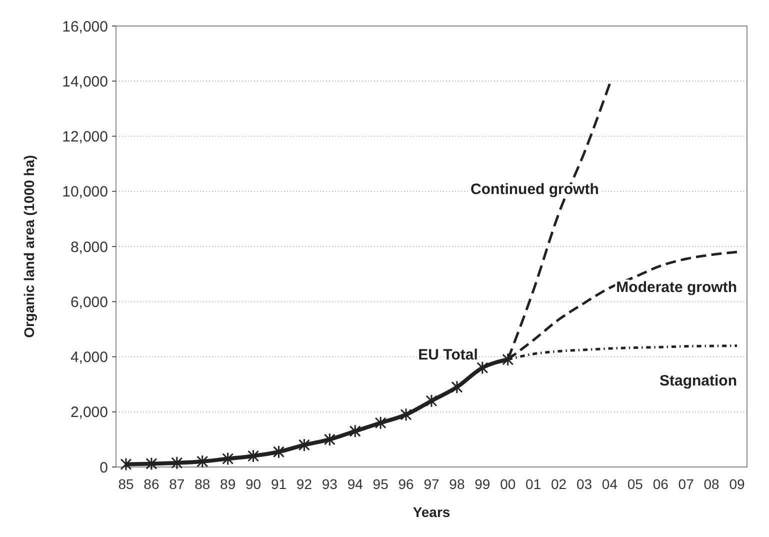 This screenshot has height=537, width=769. I want to click on x-tick-label: 08, so click(712, 484).